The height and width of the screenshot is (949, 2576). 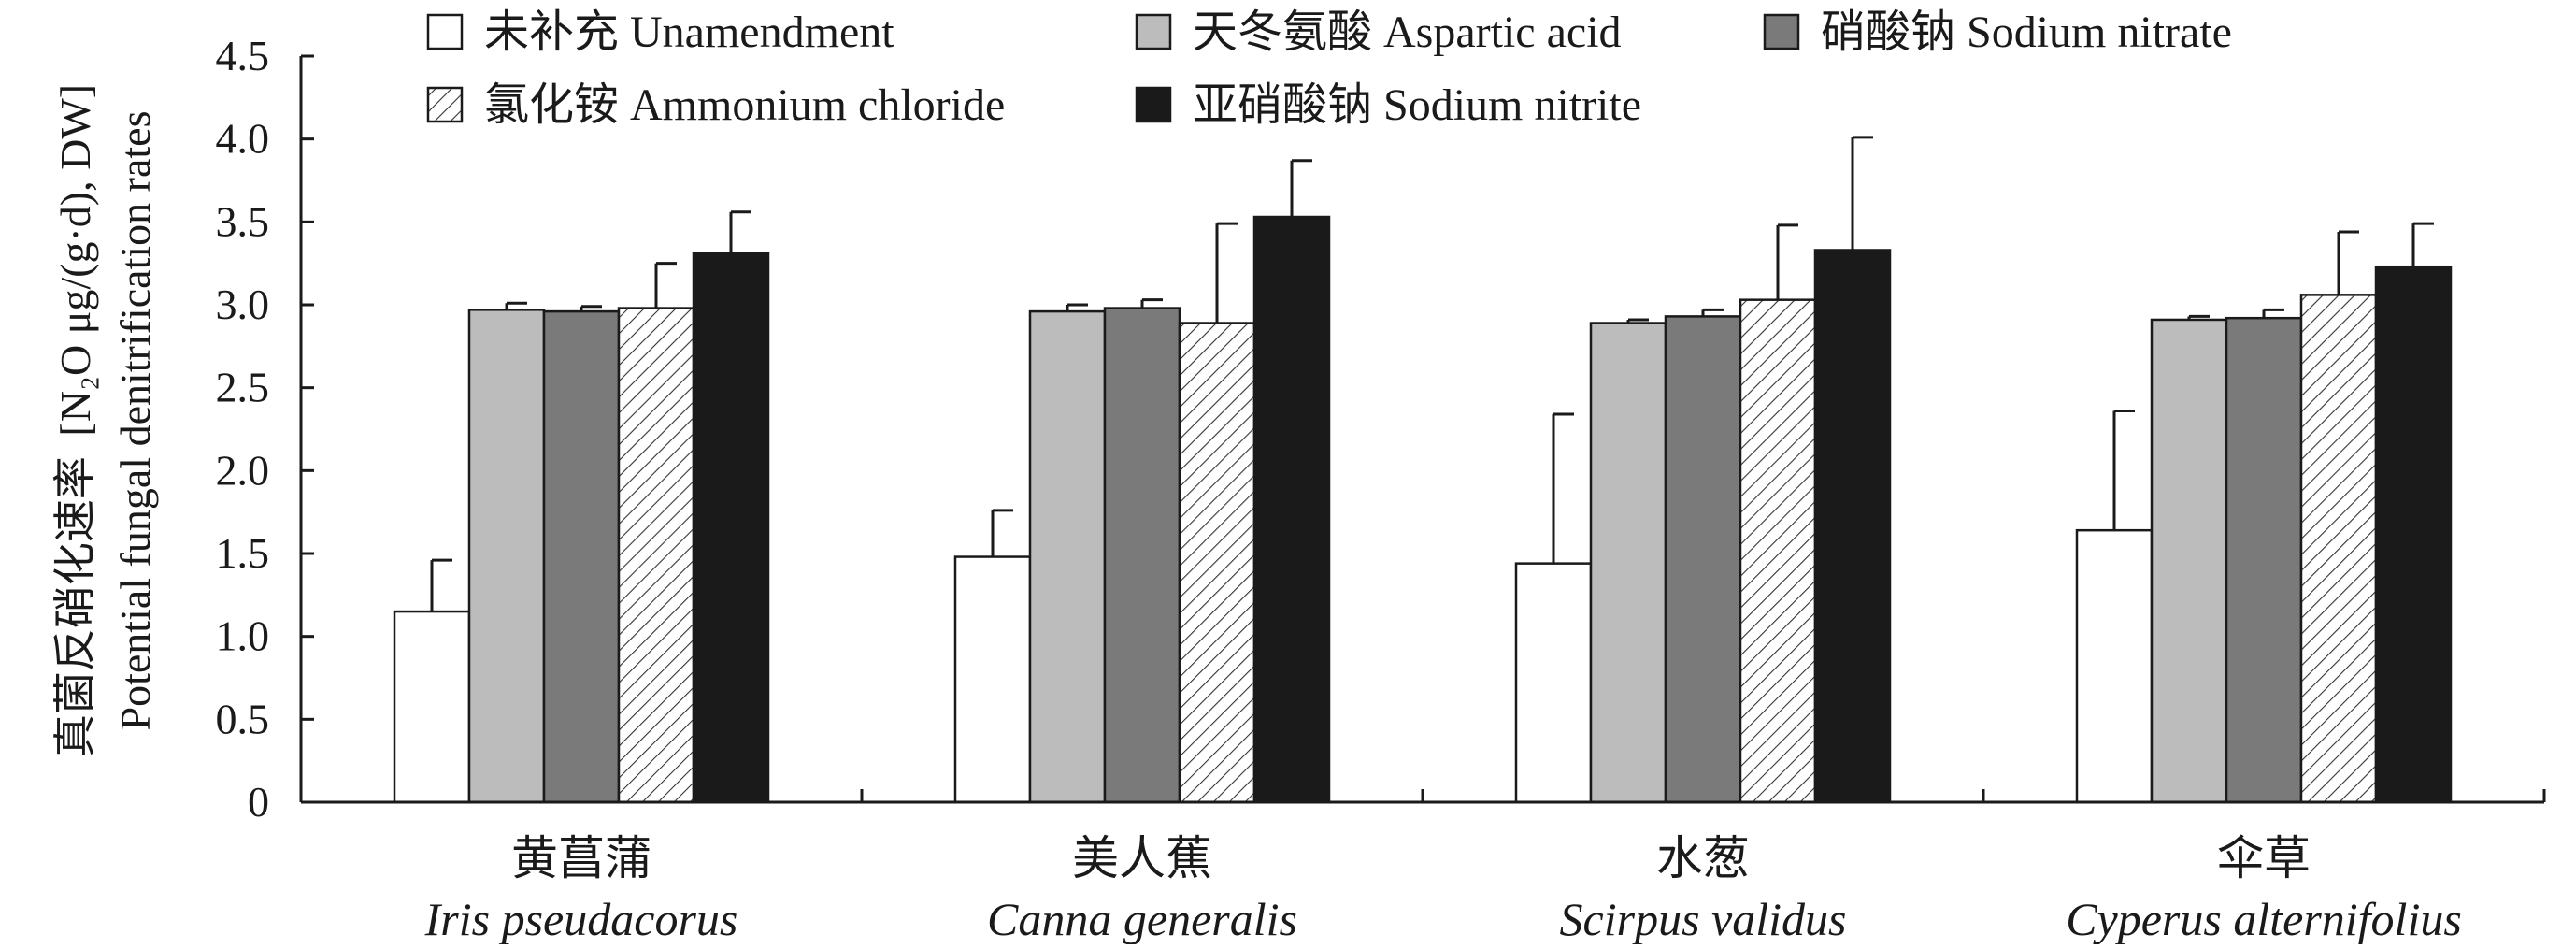 I want to click on y-axis-title-cn: 真菌反硝化速率, so click(x=75, y=606).